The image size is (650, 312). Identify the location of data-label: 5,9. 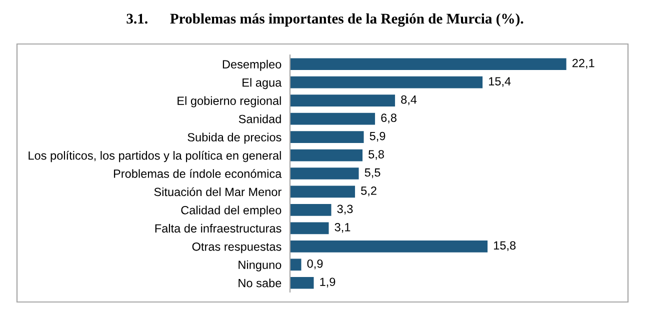
(378, 137).